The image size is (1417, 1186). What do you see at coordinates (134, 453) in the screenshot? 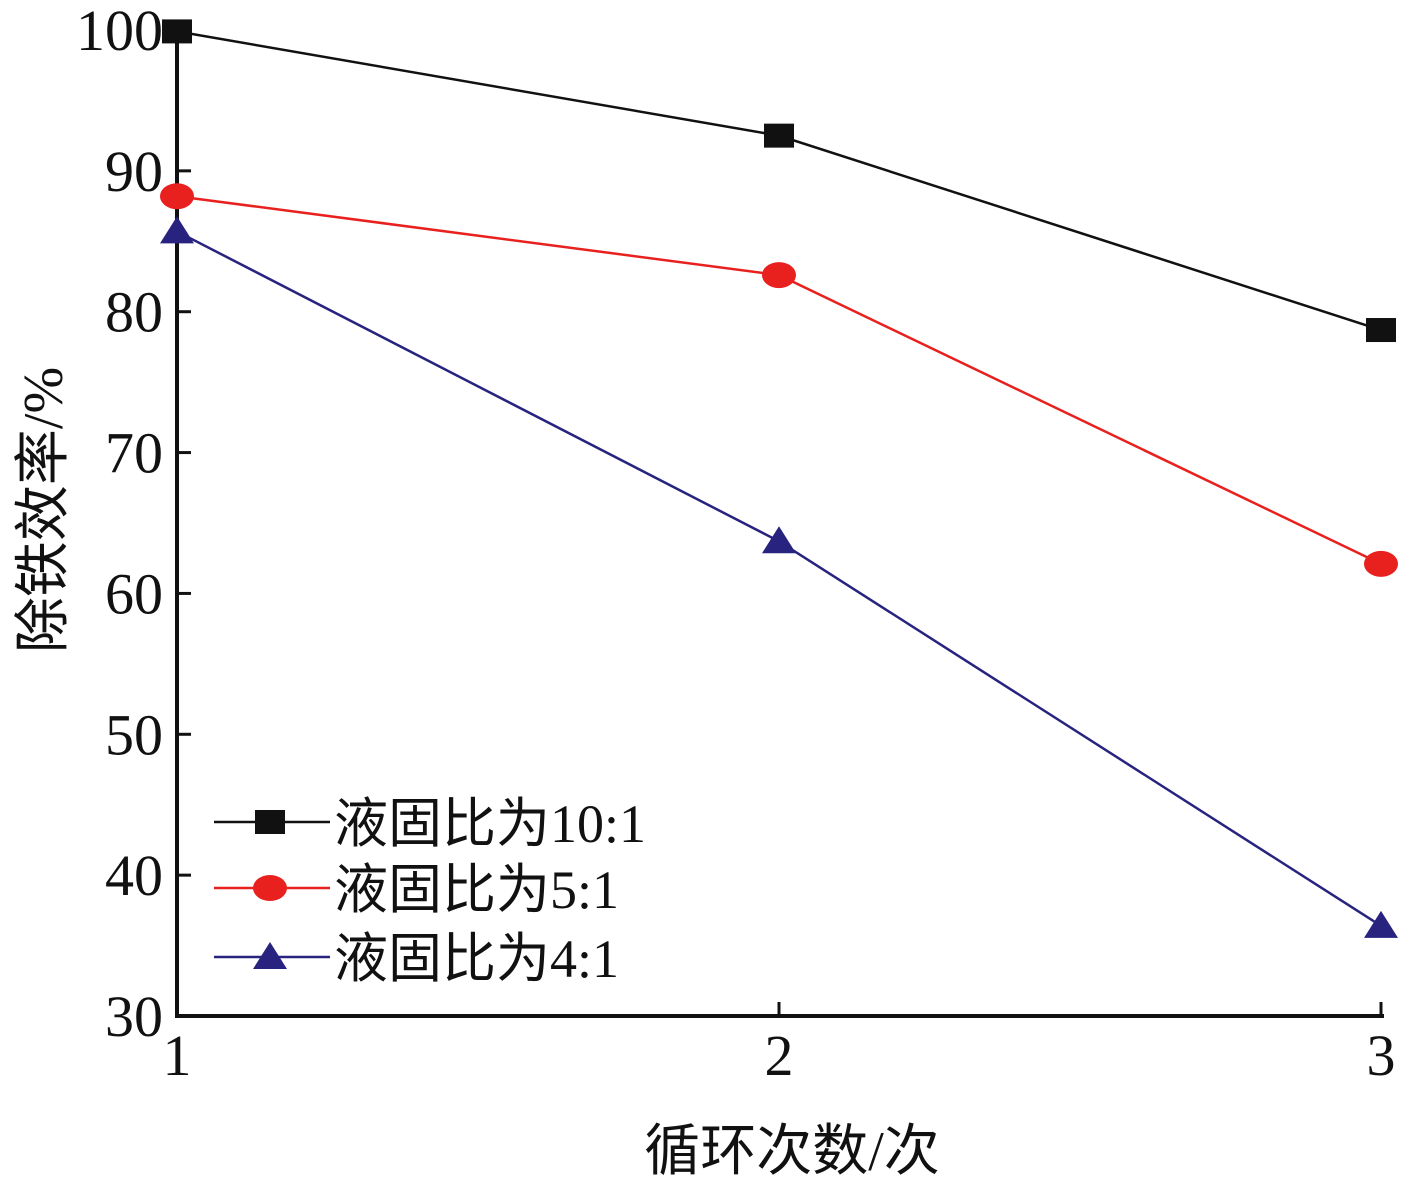
I see `y-tick-label: 70` at bounding box center [134, 453].